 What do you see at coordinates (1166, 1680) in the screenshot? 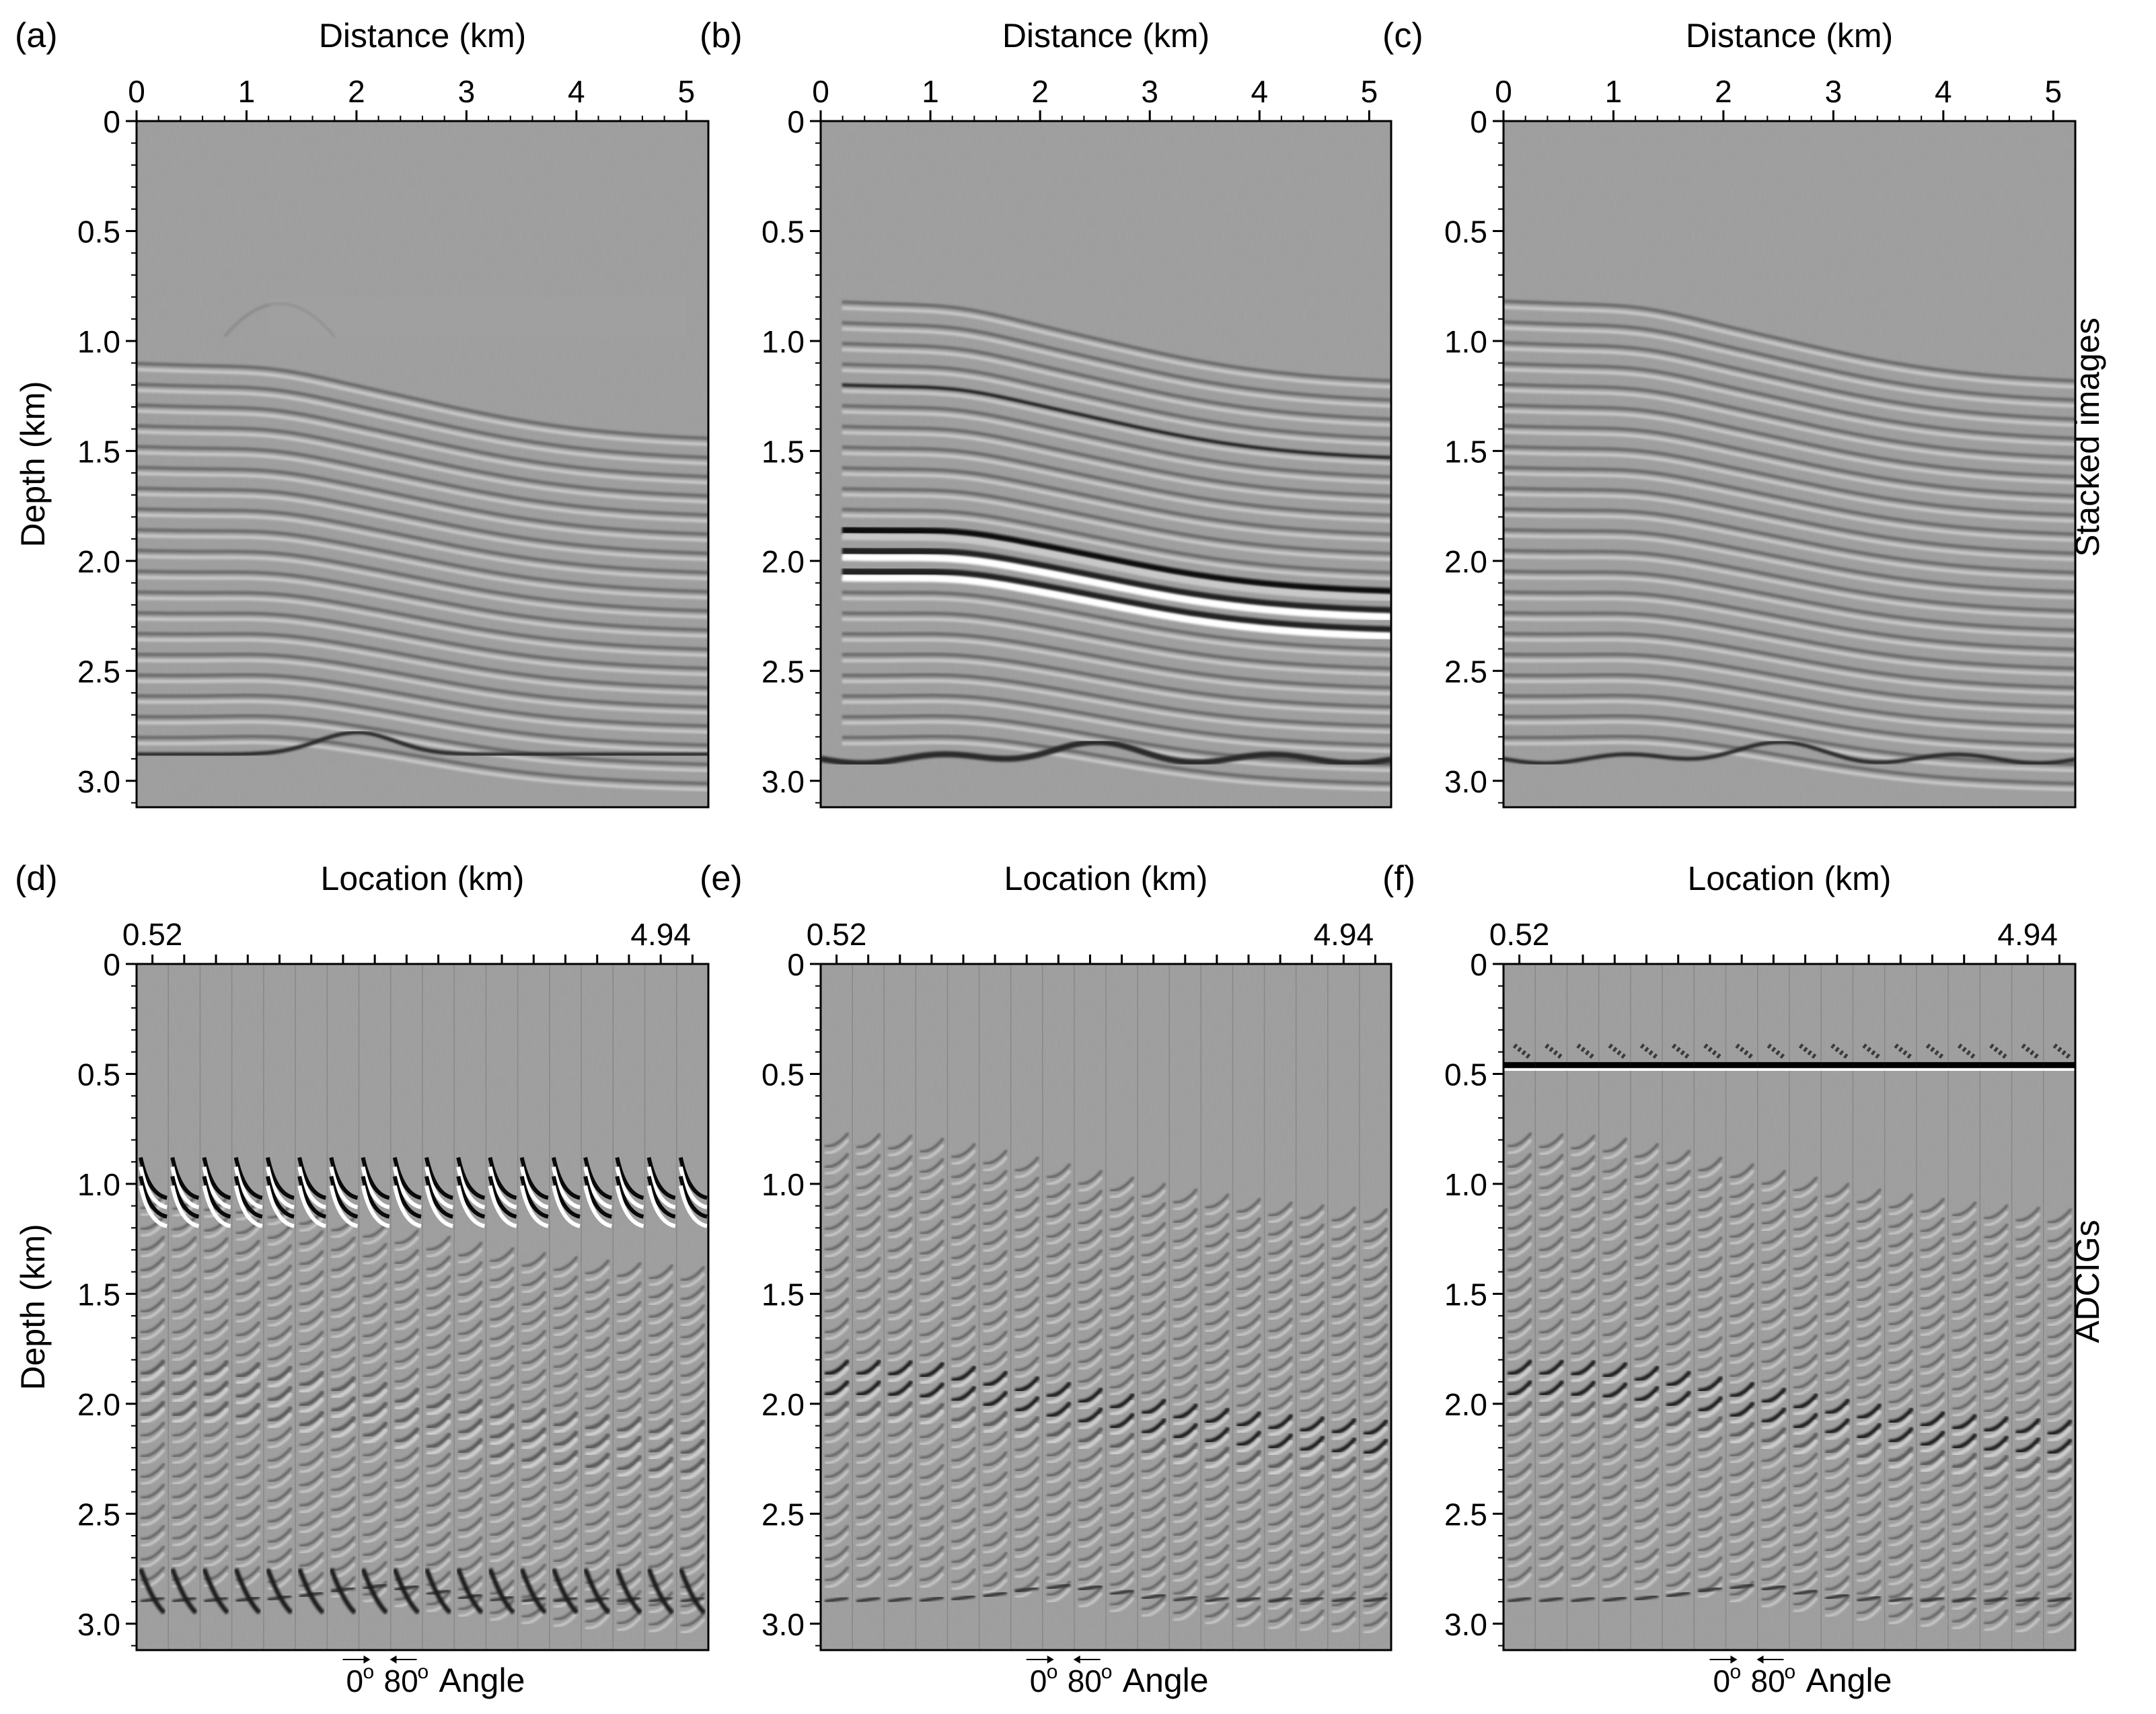
I see `angle-label: Angle` at bounding box center [1166, 1680].